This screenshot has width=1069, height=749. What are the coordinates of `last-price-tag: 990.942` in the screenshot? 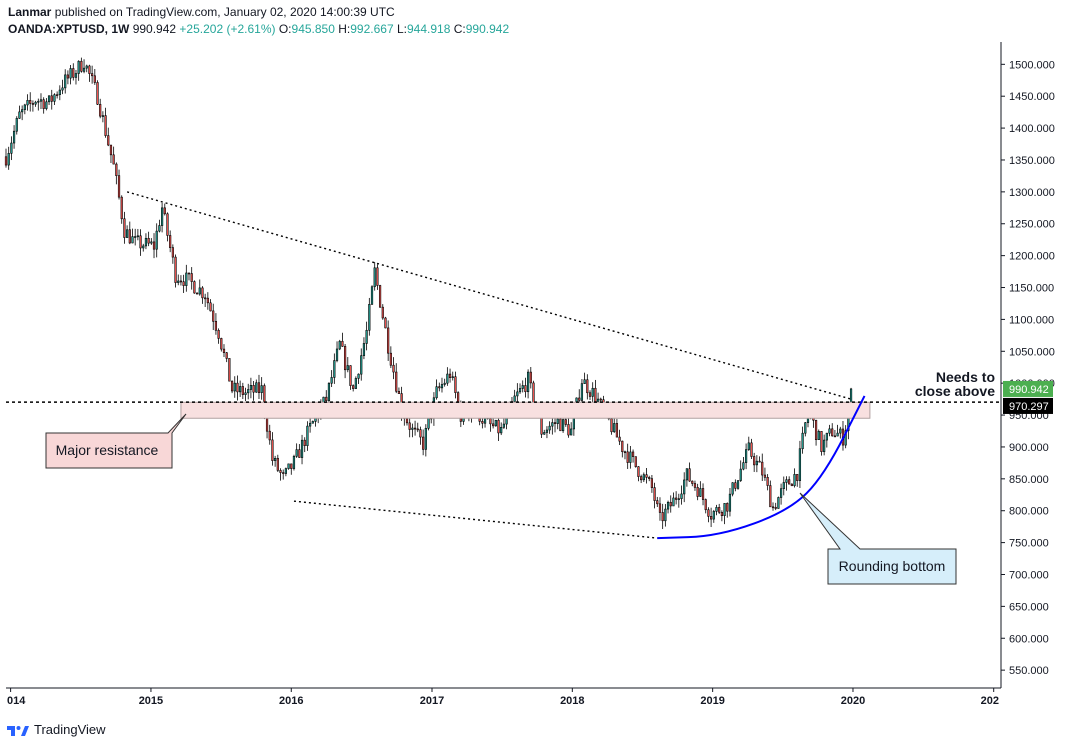 It's located at (1029, 390).